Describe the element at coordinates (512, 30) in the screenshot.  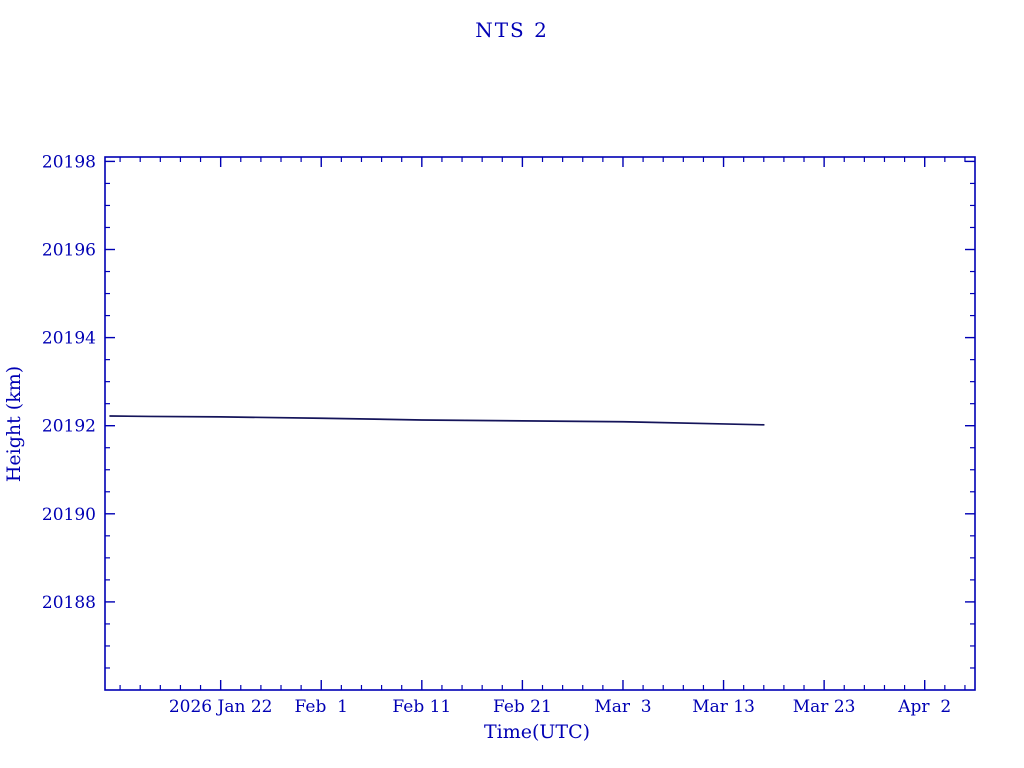
I see `chart-title: NTS 2` at that location.